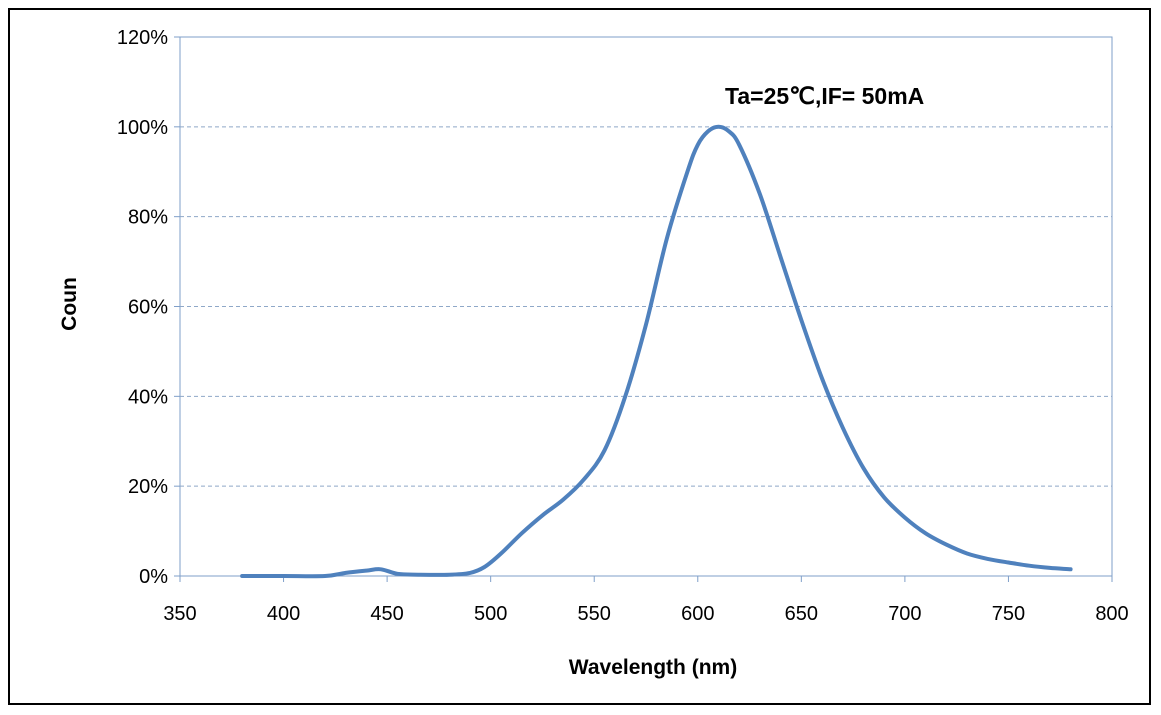  What do you see at coordinates (142, 128) in the screenshot?
I see `y-tick-label: 100%` at bounding box center [142, 128].